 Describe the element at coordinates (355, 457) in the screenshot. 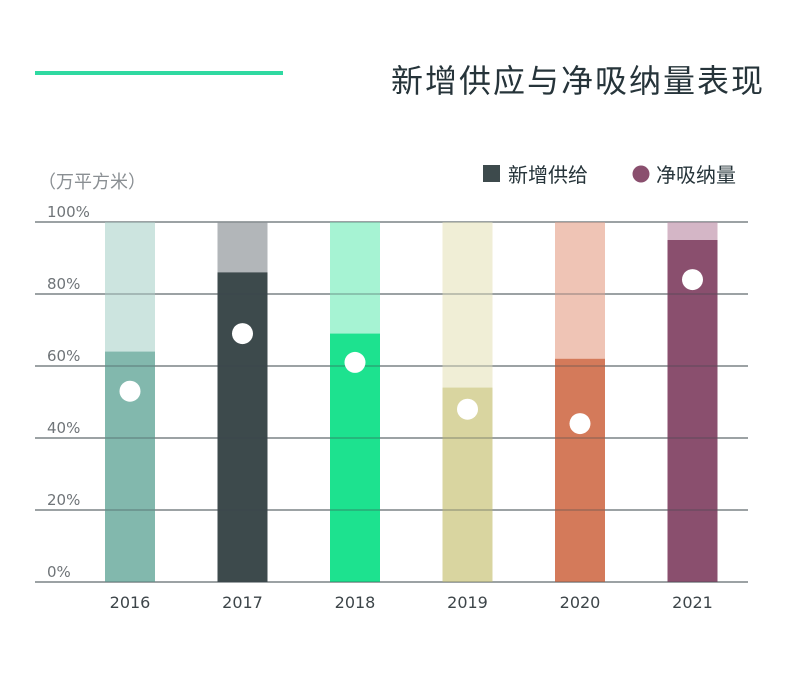

I see `supply-bar-2018` at that location.